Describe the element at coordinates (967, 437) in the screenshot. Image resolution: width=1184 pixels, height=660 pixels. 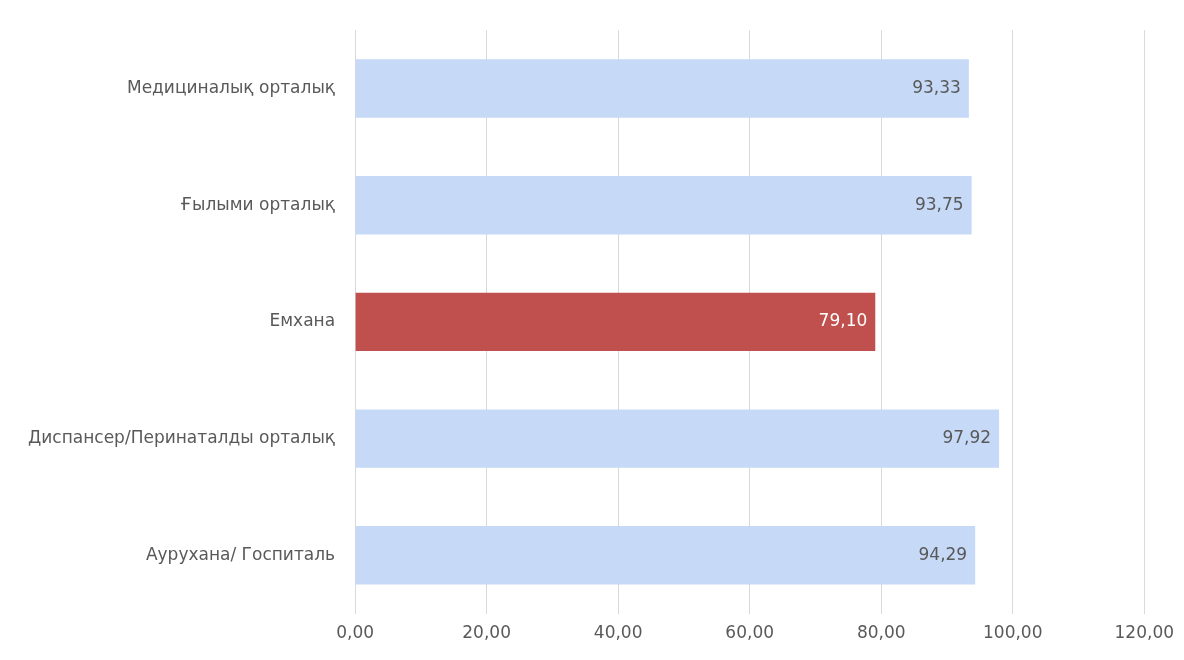
I see `data-label: 97,92` at that location.